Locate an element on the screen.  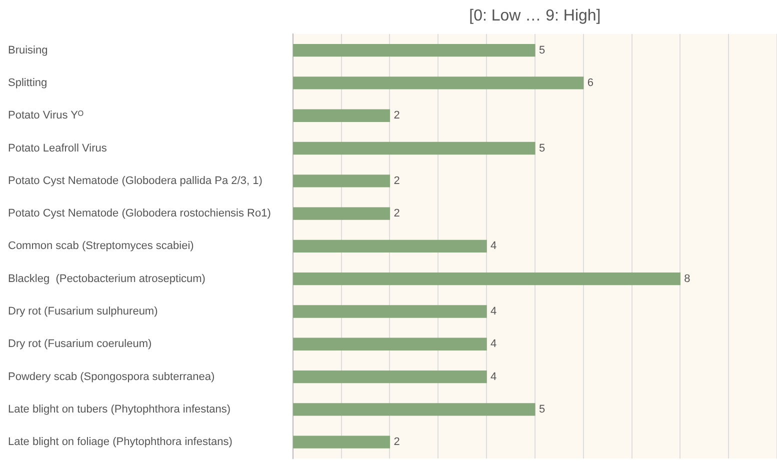
y-tick-label: Potato Virus Yᴼ is located at coordinates (46, 116).